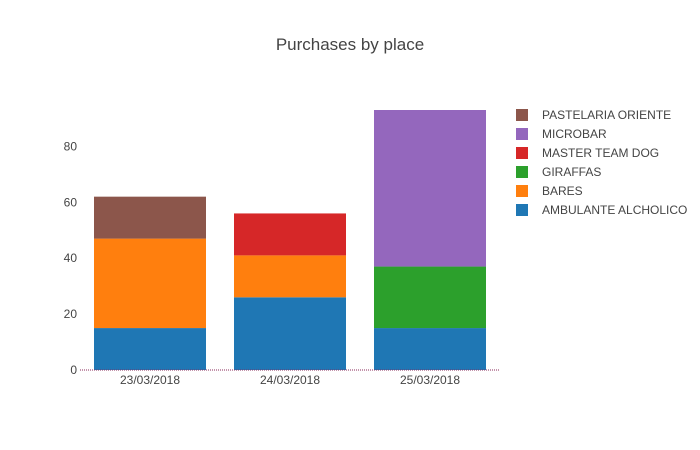 The height and width of the screenshot is (450, 700). I want to click on x-tick-label: 25/03/2018, so click(430, 380).